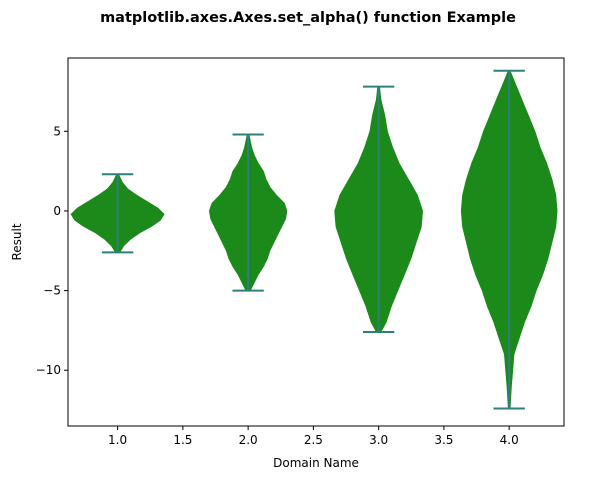 This screenshot has width=590, height=480. What do you see at coordinates (57, 211) in the screenshot?
I see `y-tick-label: 0` at bounding box center [57, 211].